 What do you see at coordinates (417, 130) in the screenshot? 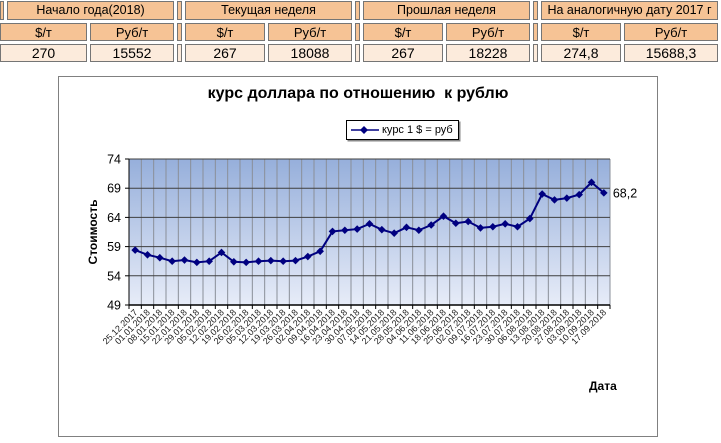
I see `legend-series-label: курс 1 $ = руб` at bounding box center [417, 130].